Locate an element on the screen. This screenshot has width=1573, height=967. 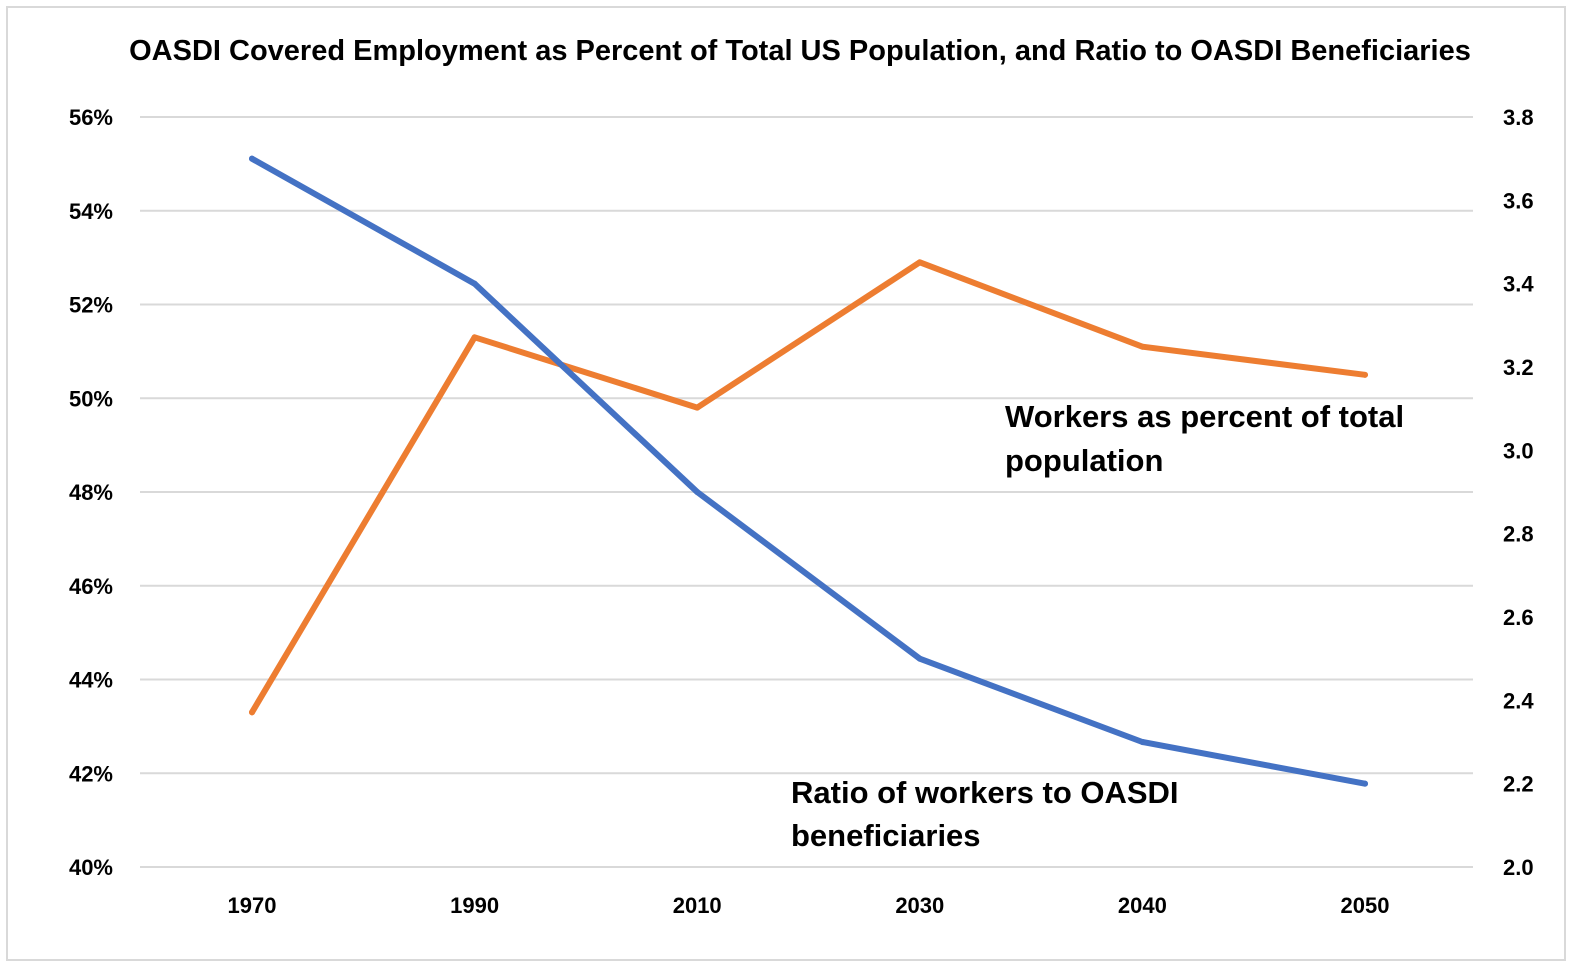
right-tick-label: 2.0 is located at coordinates (1518, 867).